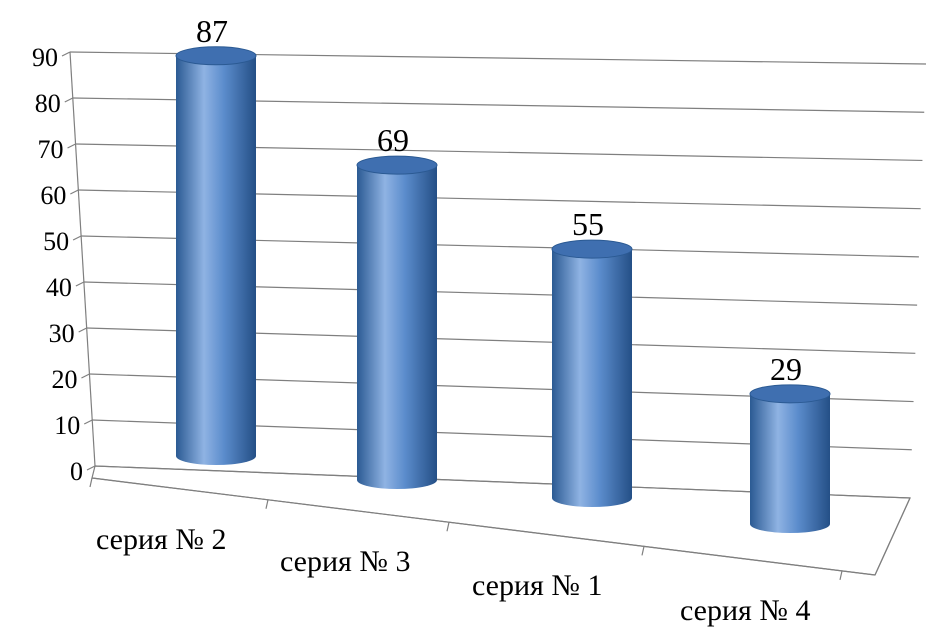 This screenshot has height=630, width=926. Describe the element at coordinates (56, 241) in the screenshot. I see `y-tick-label-50: 50` at that location.